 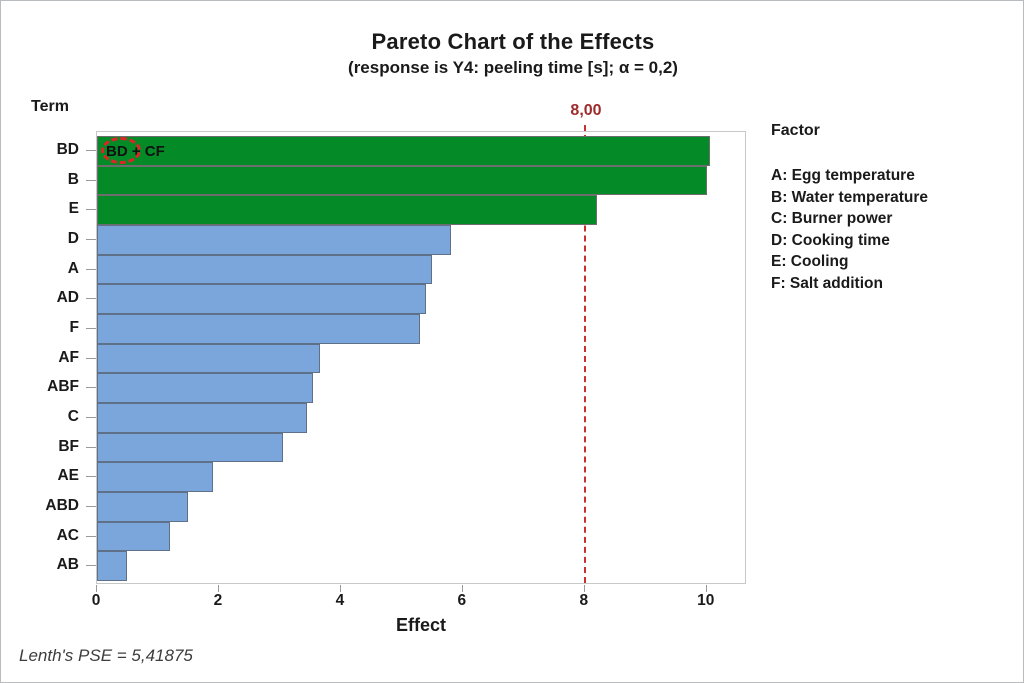 I want to click on bar-annotation: BD + CF, so click(x=133, y=151).